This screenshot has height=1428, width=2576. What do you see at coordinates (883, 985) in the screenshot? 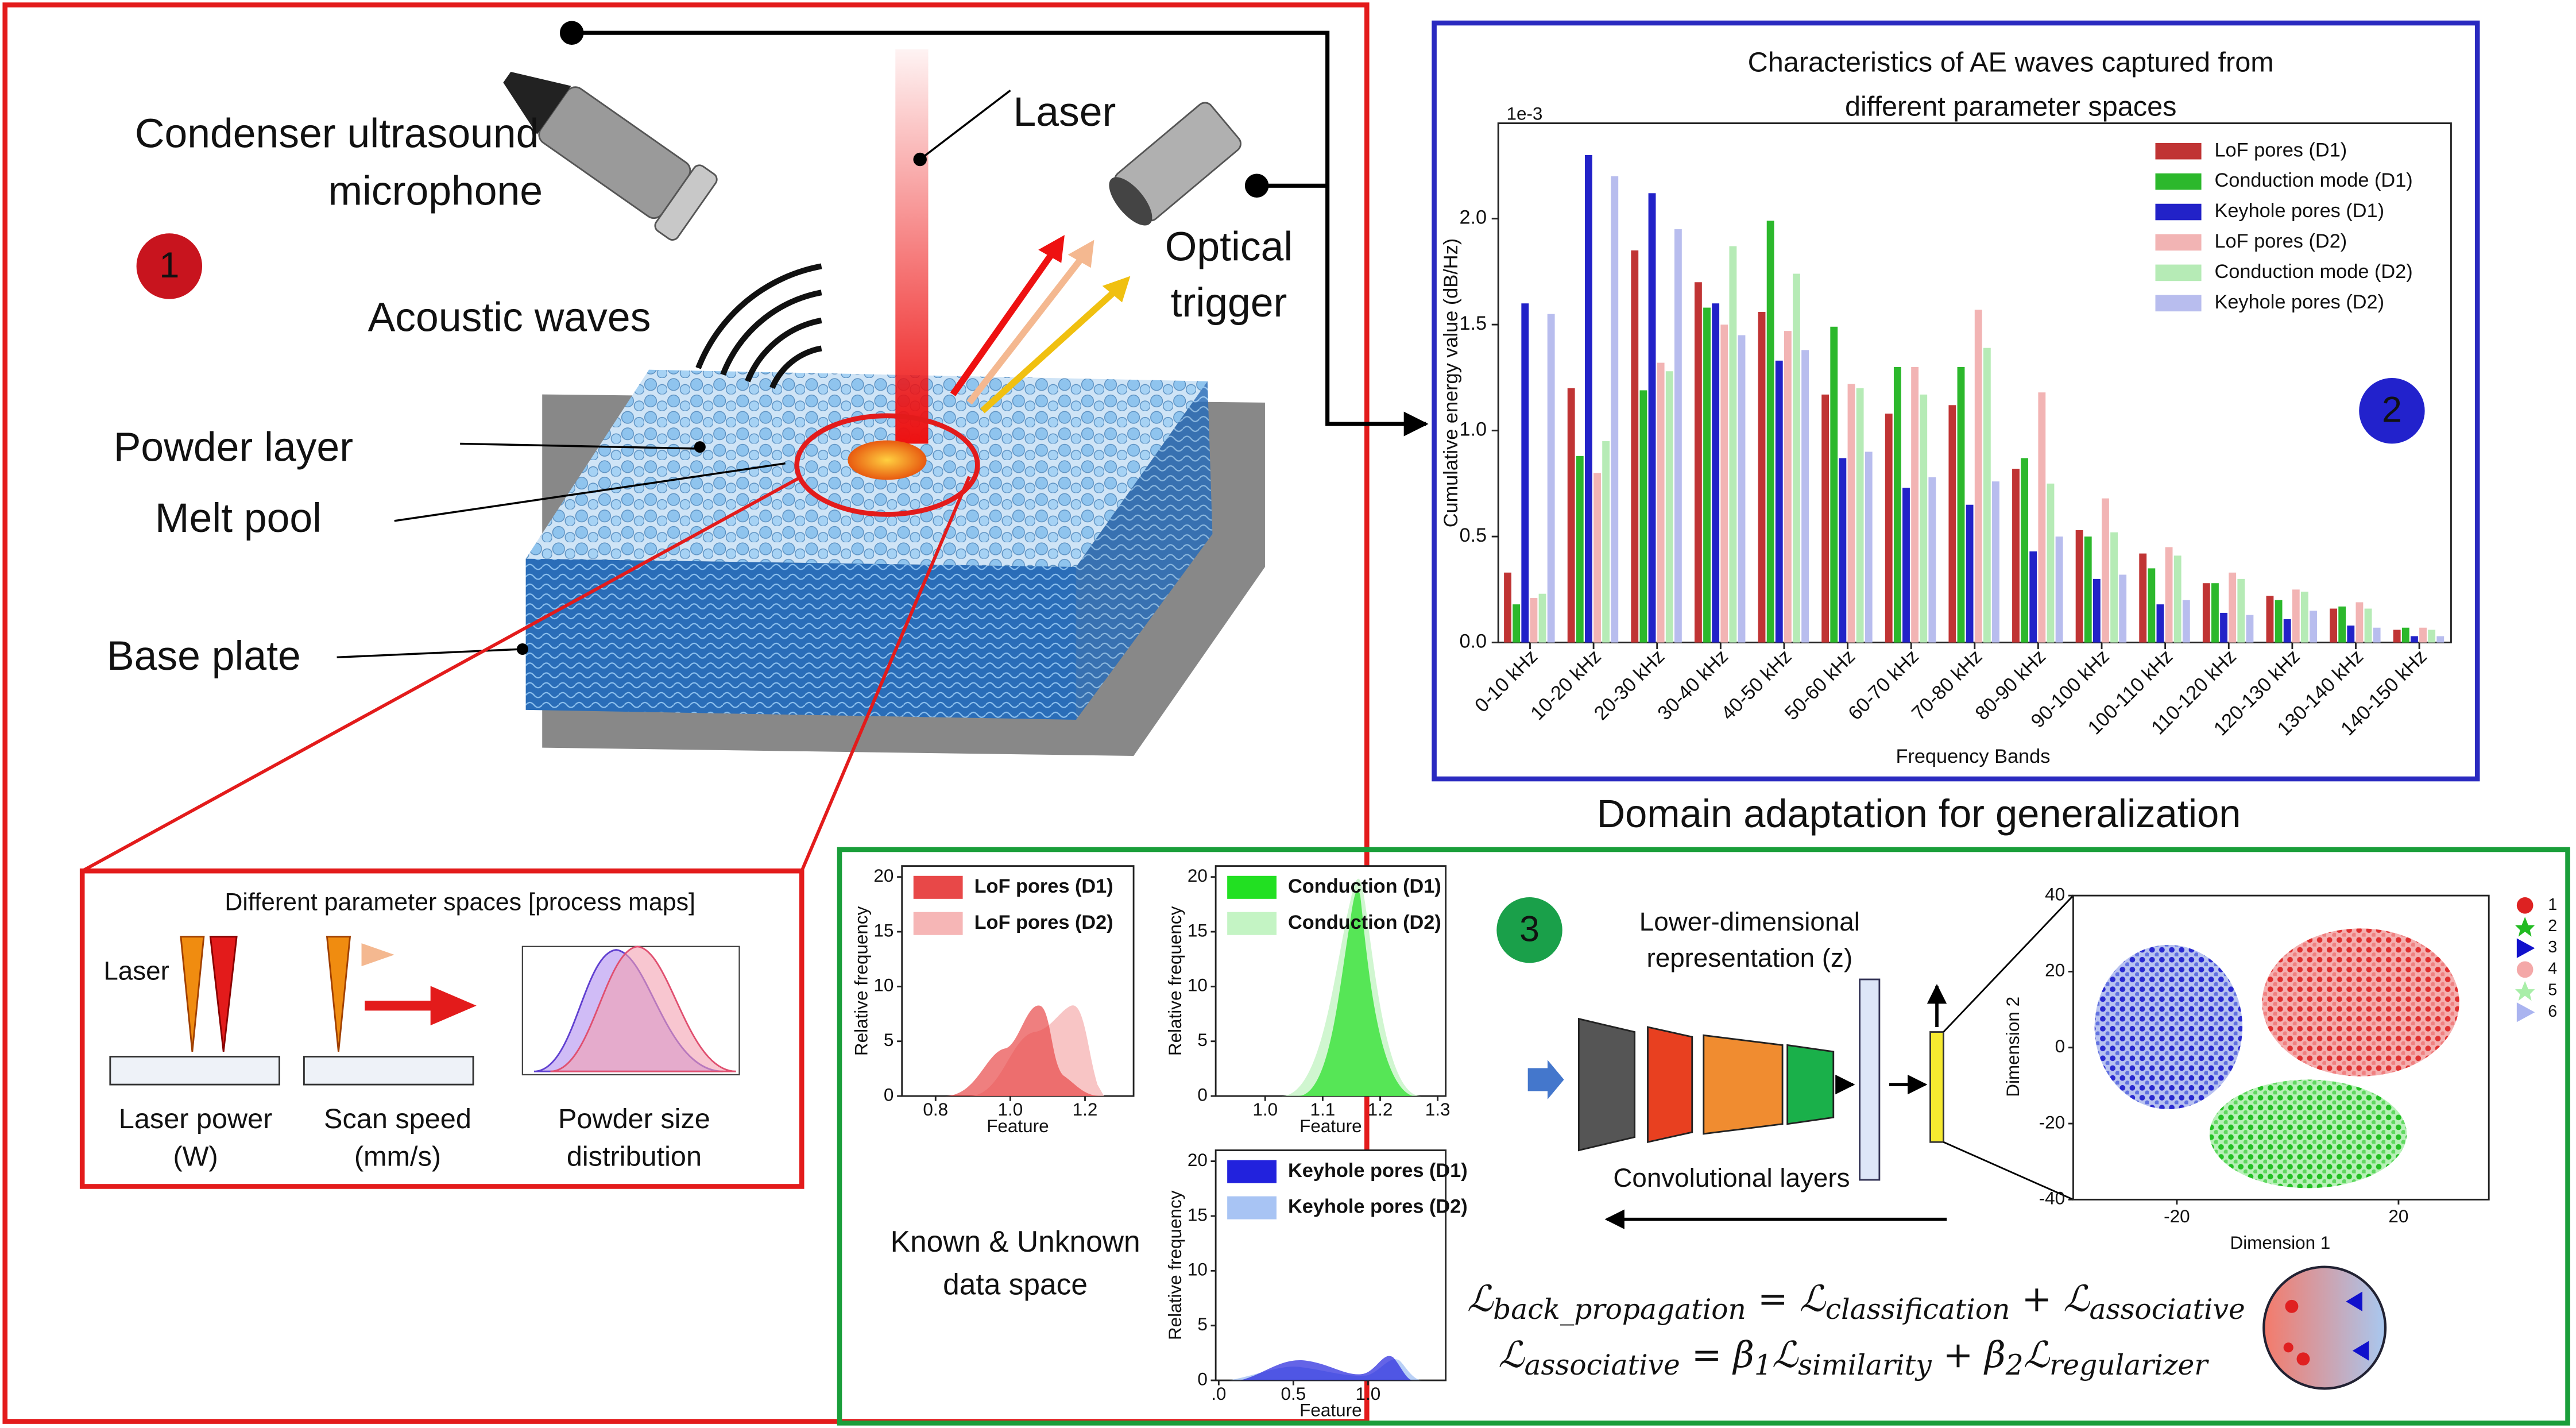
I see `y-tick-label: 10` at bounding box center [883, 985].